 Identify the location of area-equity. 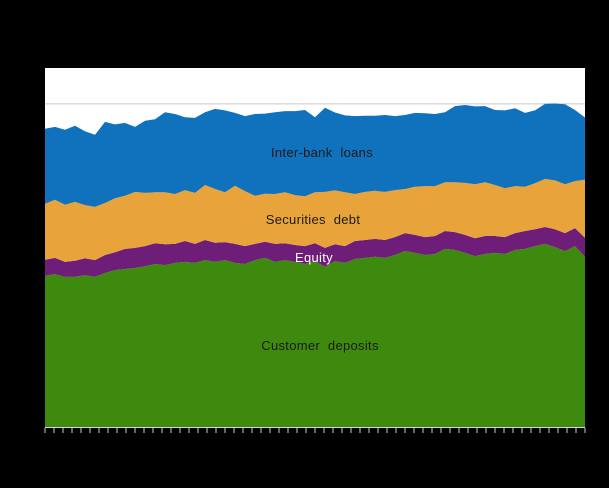
(315, 252).